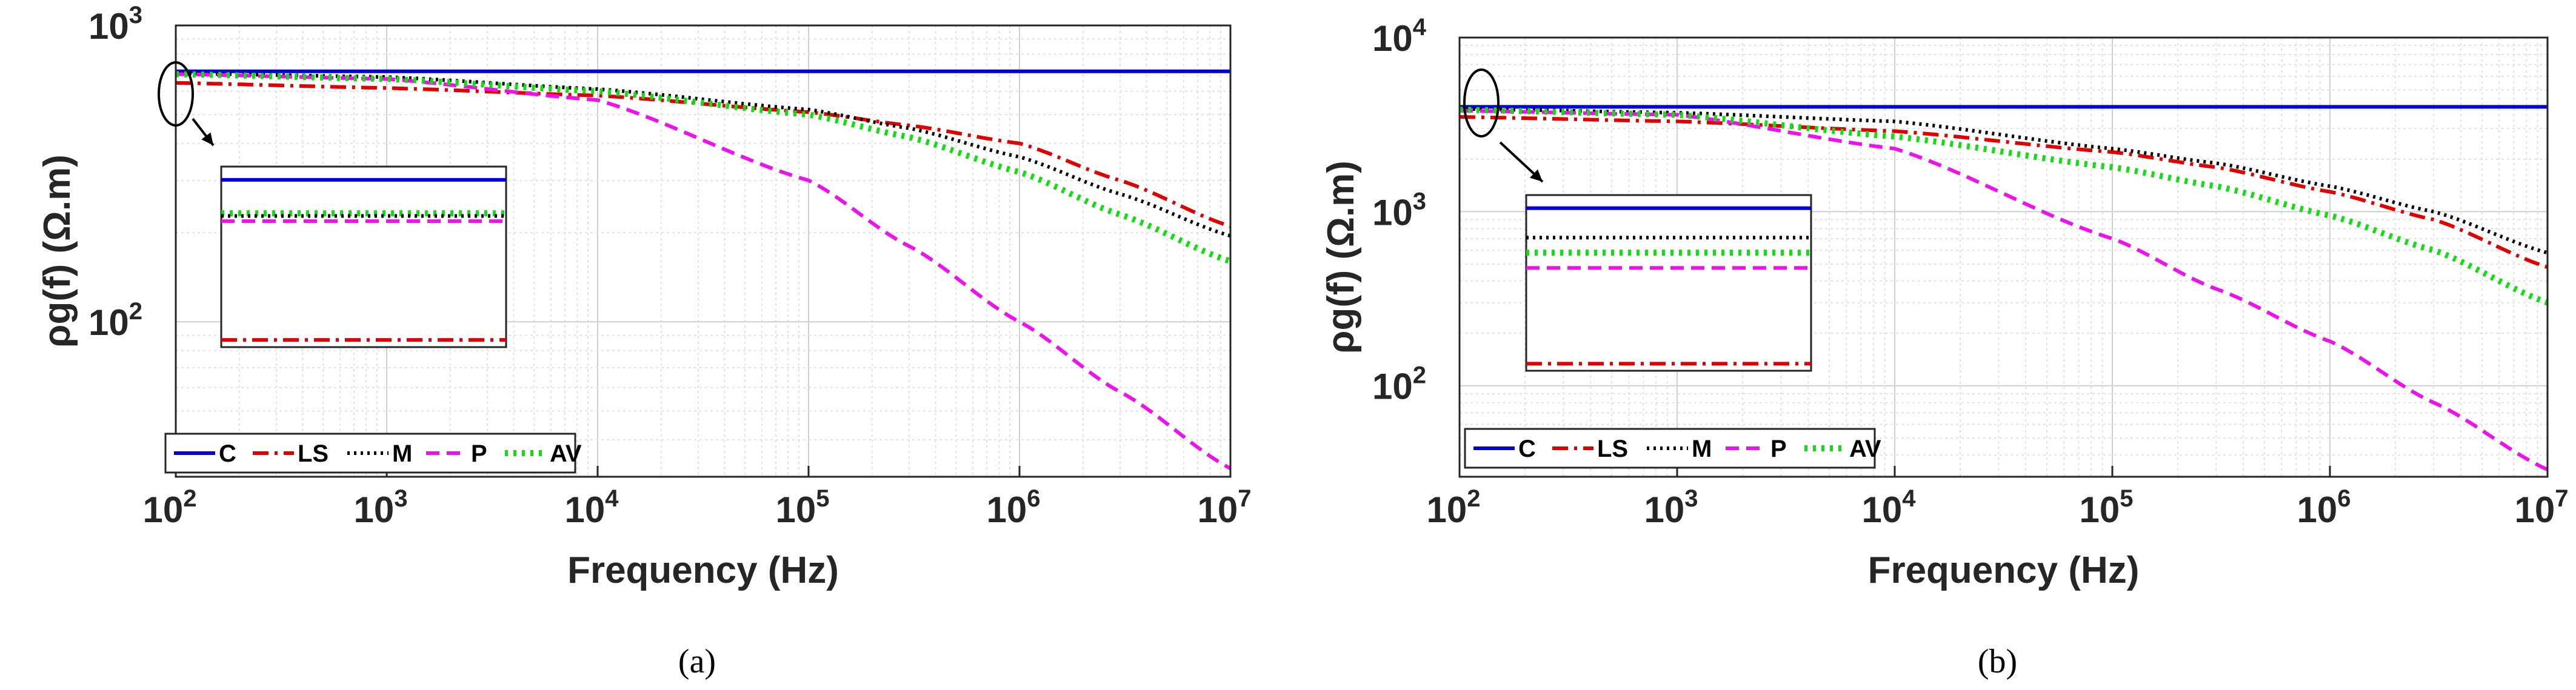 The height and width of the screenshot is (690, 2576). I want to click on panel-a-label: (a), so click(697, 662).